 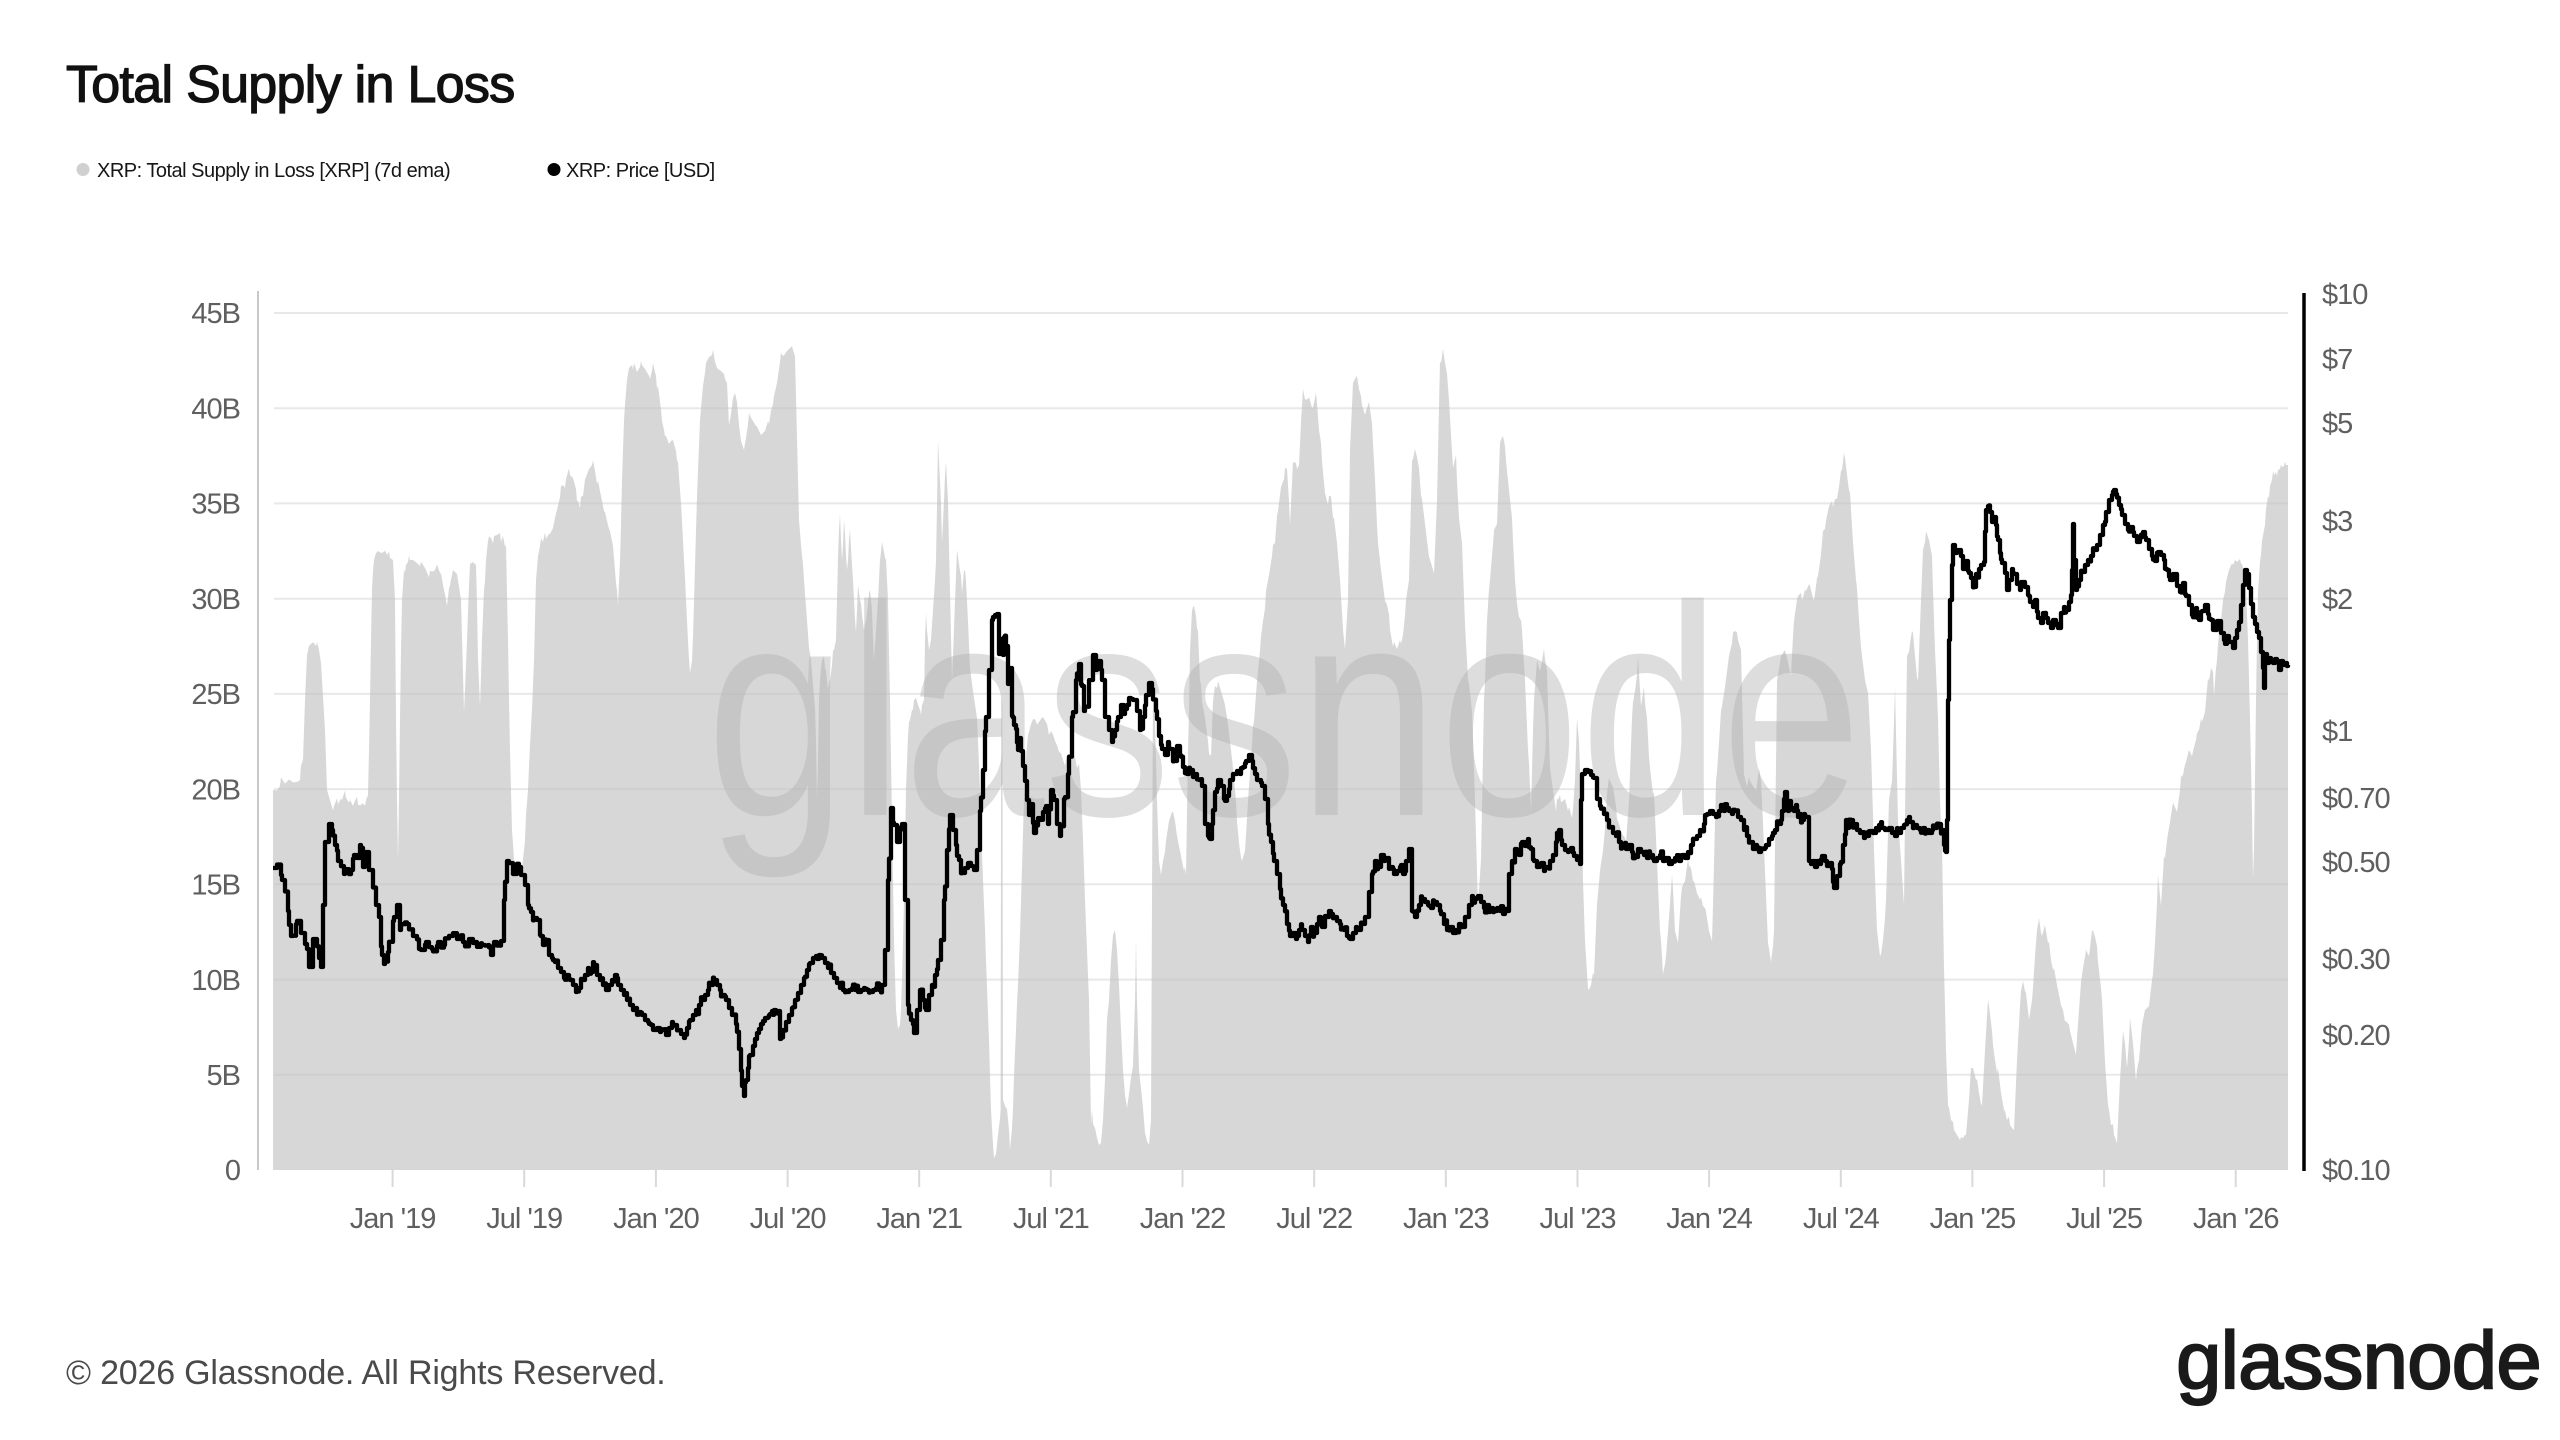 What do you see at coordinates (393, 1219) in the screenshot?
I see `svg-text: Jan '19` at bounding box center [393, 1219].